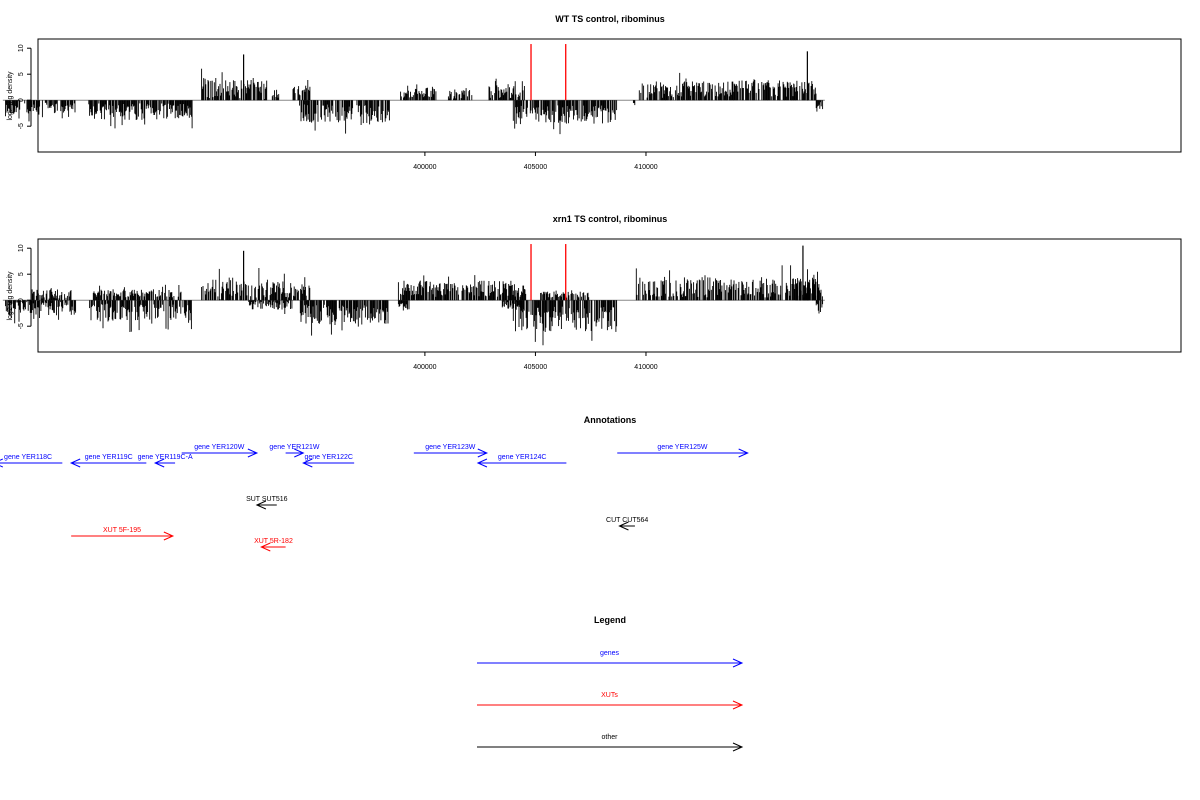 The width and height of the screenshot is (1200, 800). Describe the element at coordinates (122, 530) in the screenshot. I see `feature-label: XUT 5F-195` at that location.